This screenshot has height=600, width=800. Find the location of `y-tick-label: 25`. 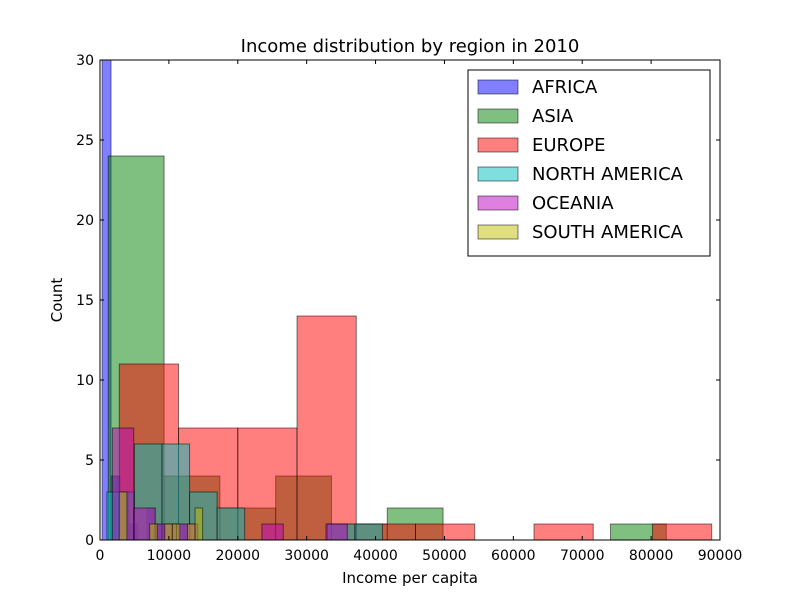

y-tick-label: 25 is located at coordinates (85, 141).